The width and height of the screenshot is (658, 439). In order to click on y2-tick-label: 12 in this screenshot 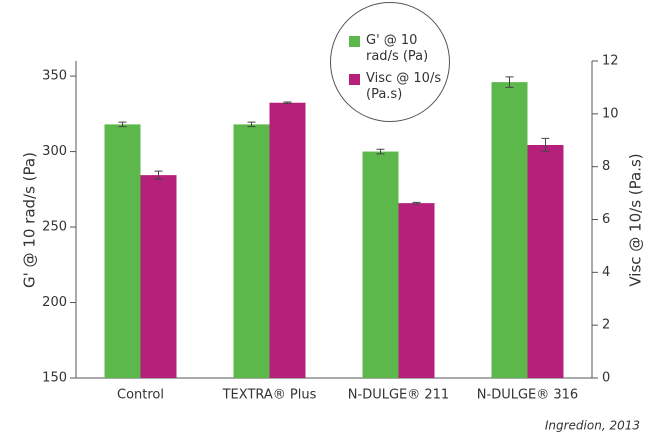, I will do `click(610, 61)`.